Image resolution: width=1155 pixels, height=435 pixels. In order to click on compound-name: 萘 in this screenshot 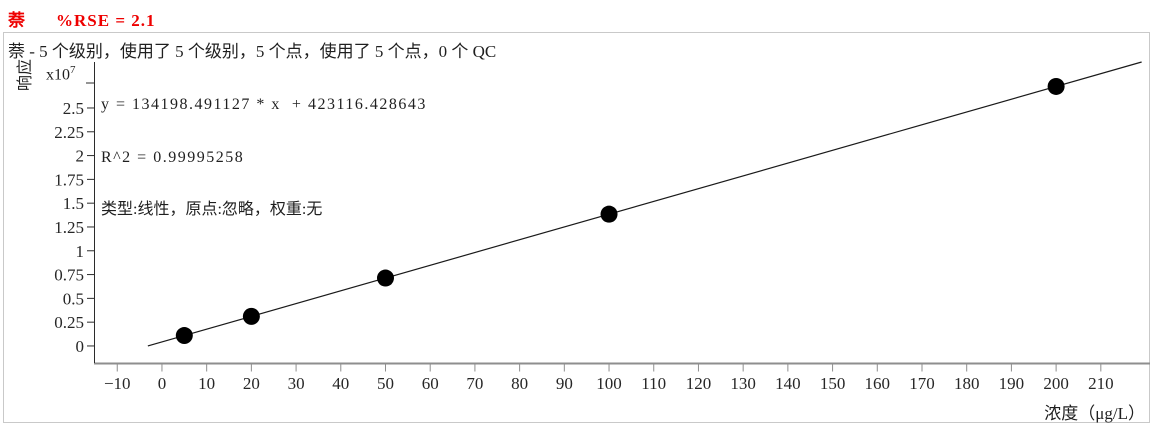, I will do `click(17, 20)`.